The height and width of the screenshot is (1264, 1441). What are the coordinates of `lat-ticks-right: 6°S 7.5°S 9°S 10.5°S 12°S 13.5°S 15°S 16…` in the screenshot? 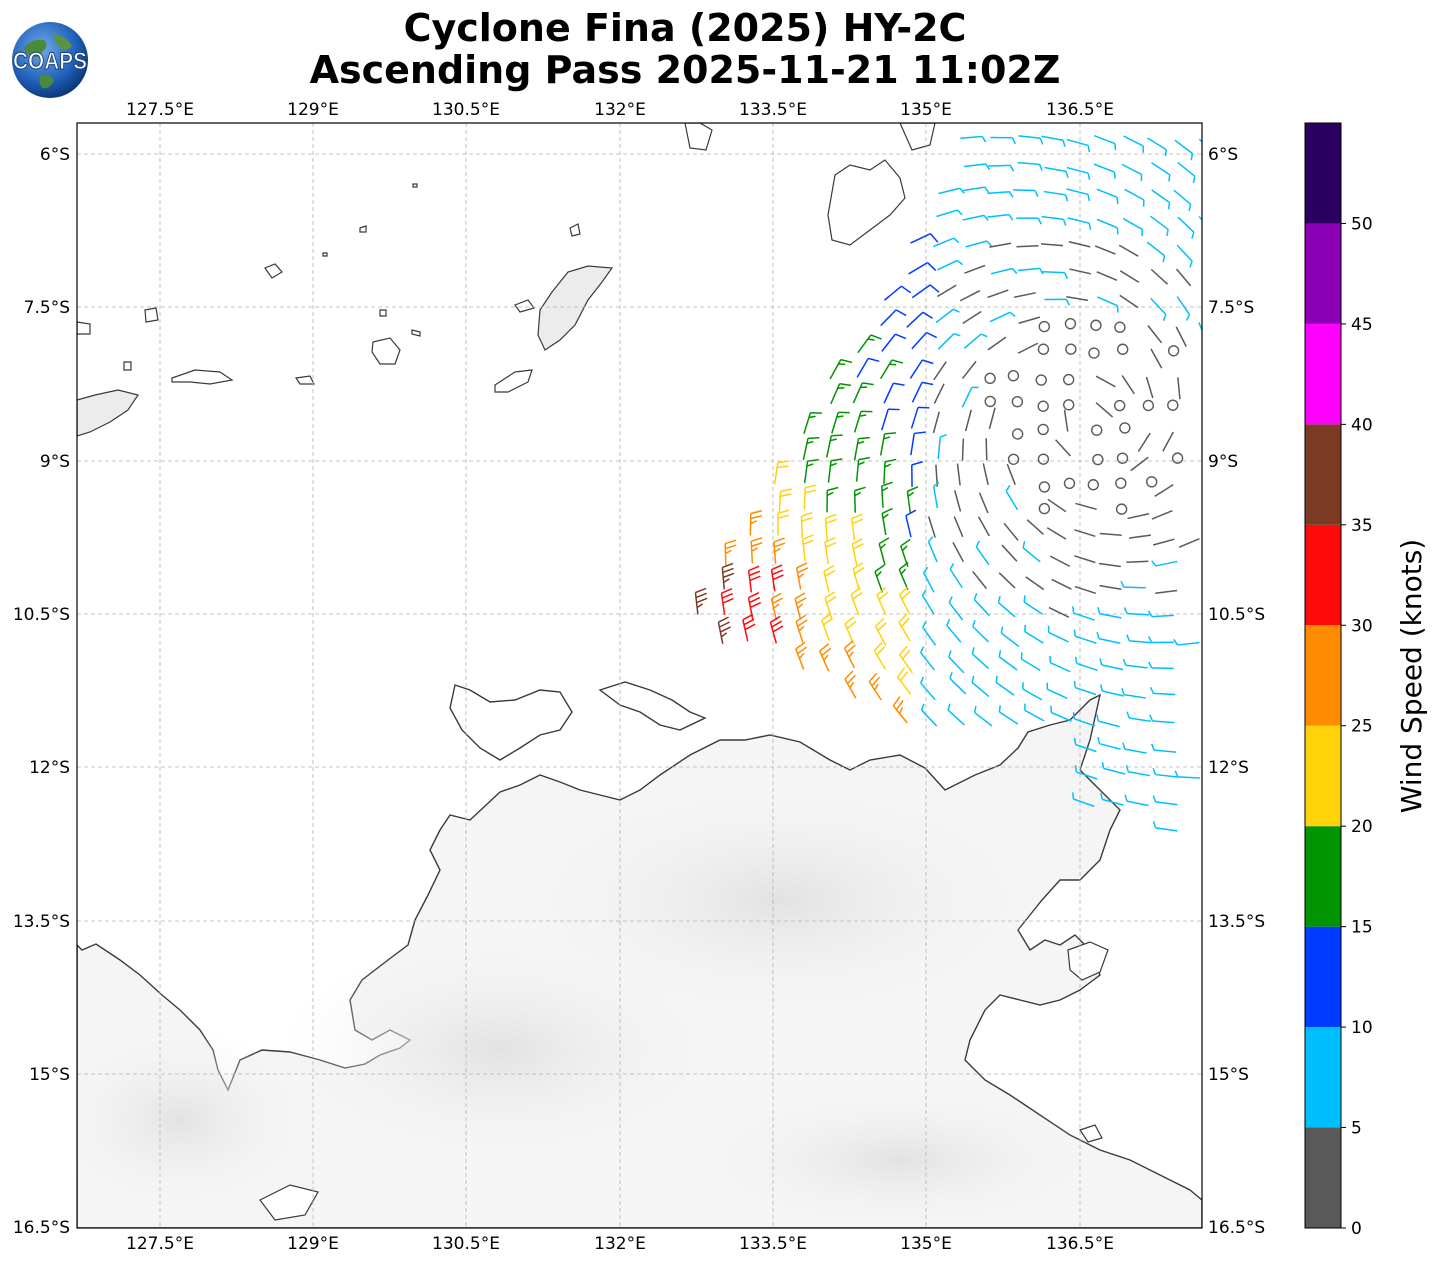 It's located at (1236, 691).